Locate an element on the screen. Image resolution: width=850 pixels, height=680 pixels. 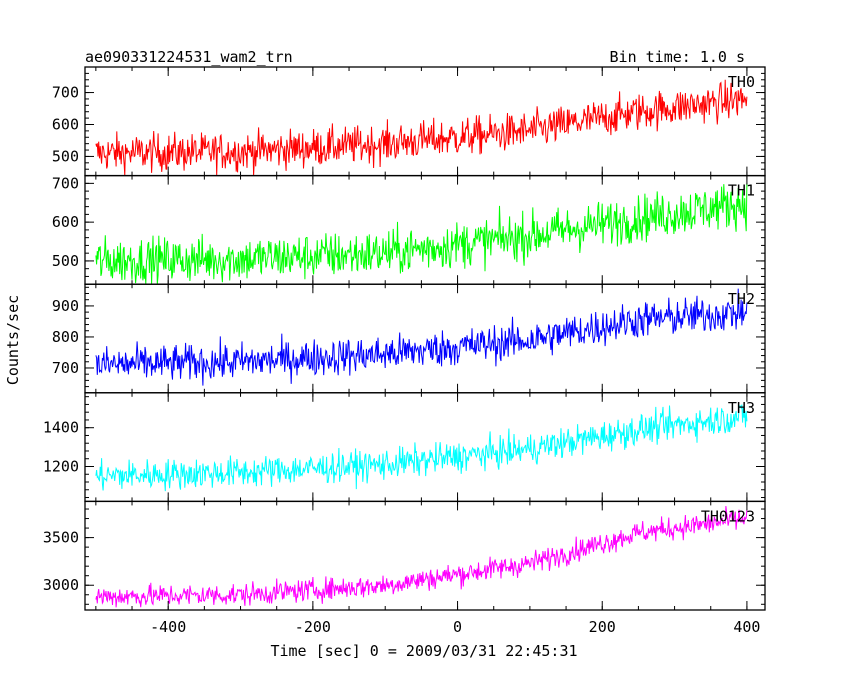
y-tick-label: 3000 is located at coordinates (61, 585).